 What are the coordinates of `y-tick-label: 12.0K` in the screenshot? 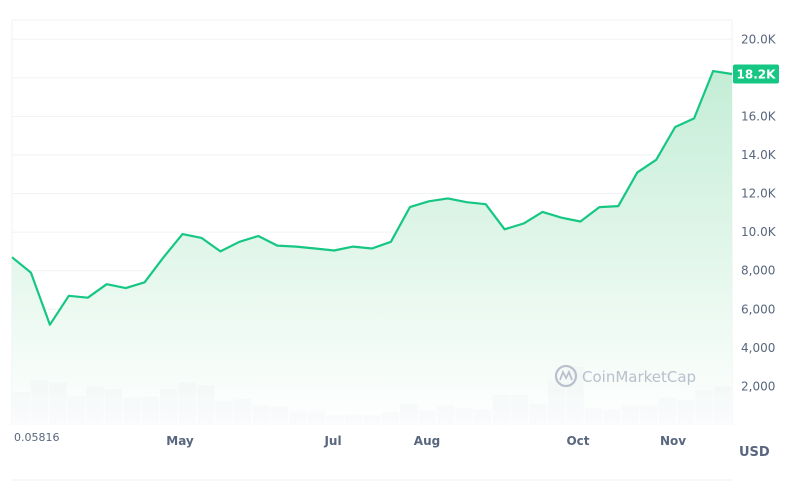 It's located at (759, 194).